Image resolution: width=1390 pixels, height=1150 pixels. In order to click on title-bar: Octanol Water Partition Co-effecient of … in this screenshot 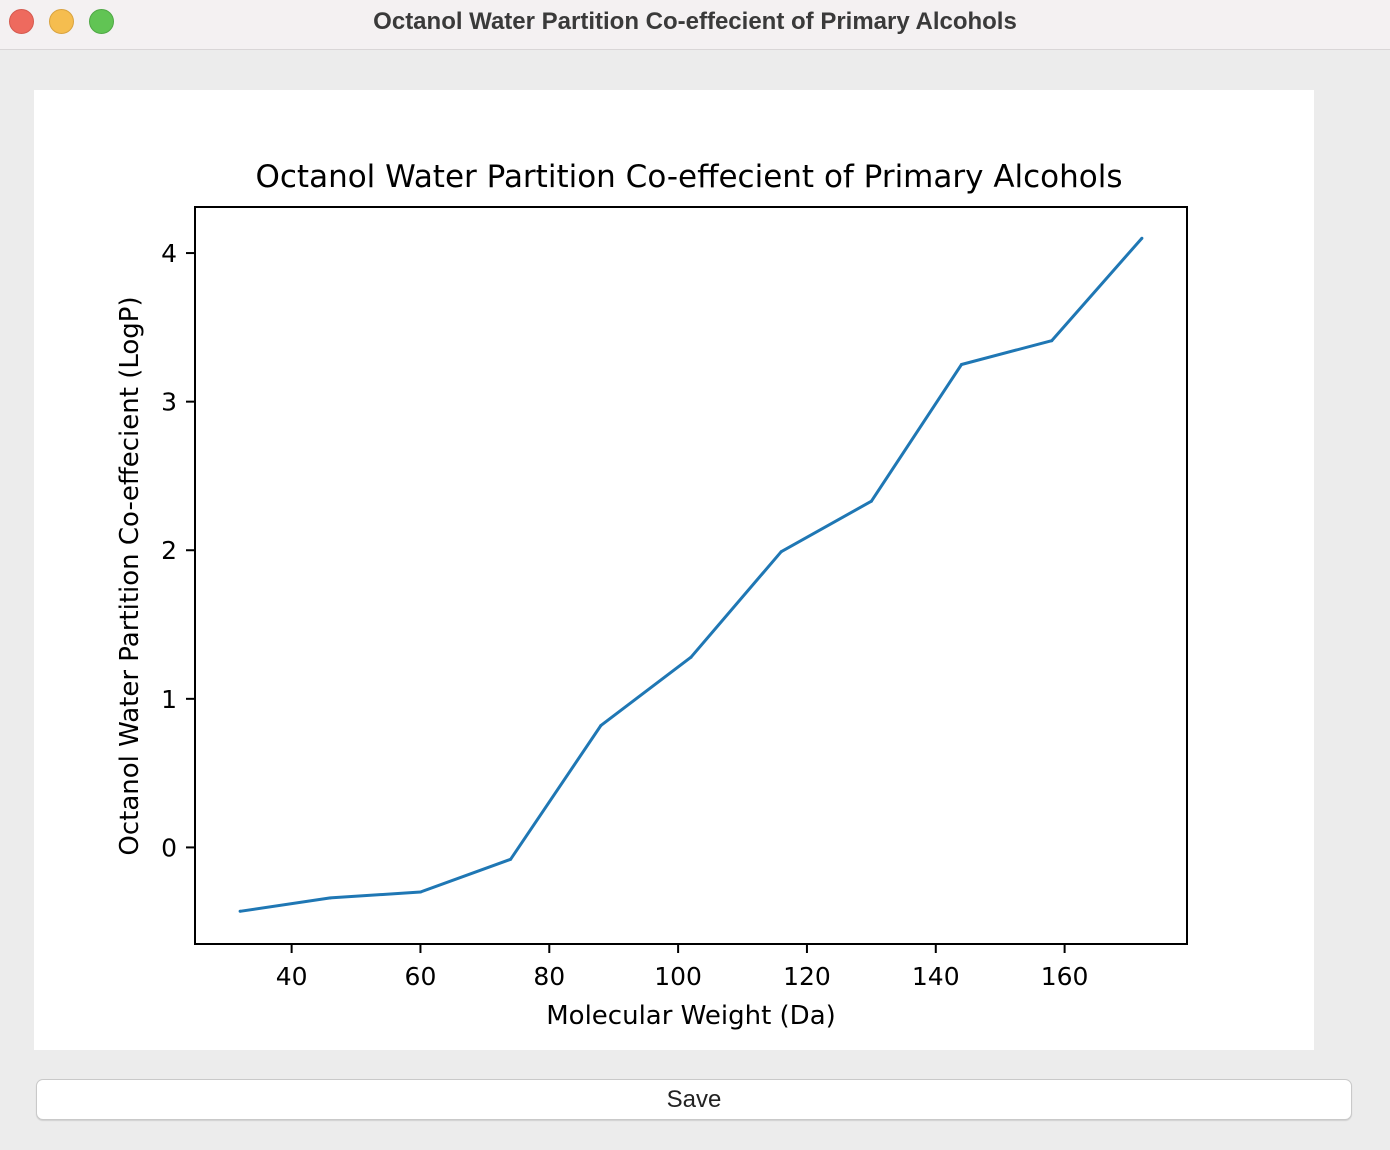, I will do `click(695, 25)`.